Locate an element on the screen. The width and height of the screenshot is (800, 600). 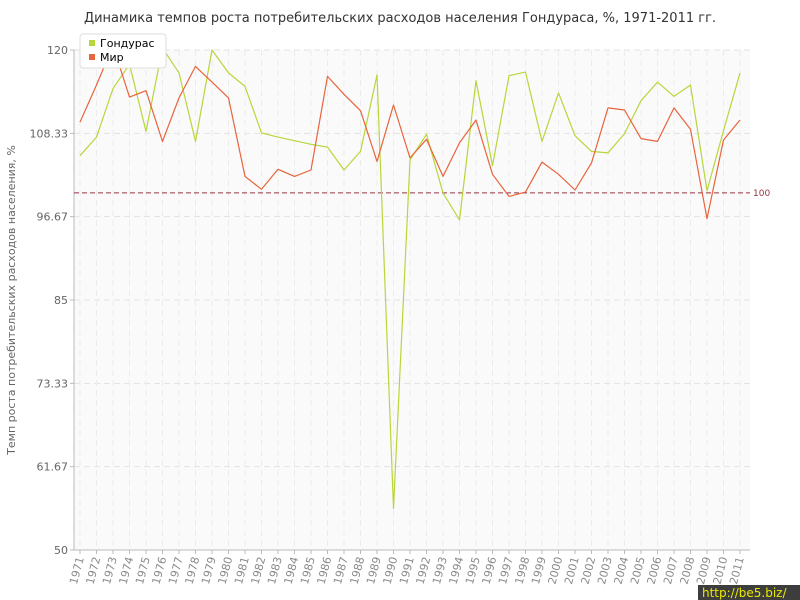
watermark-background is located at coordinates (749, 592).